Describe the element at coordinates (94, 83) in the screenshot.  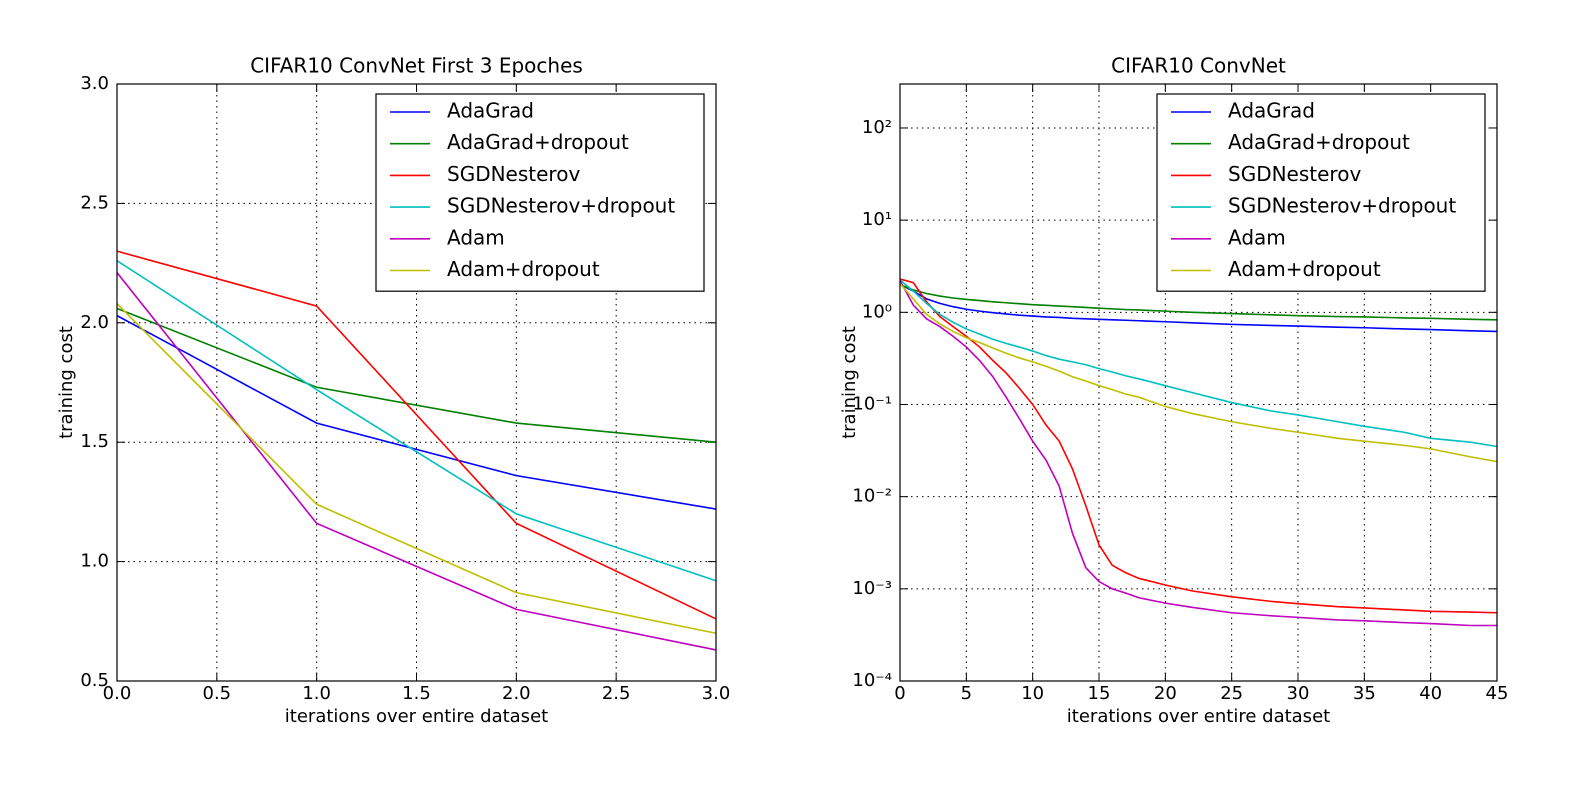
I see `y-tick-label: 3.0` at that location.